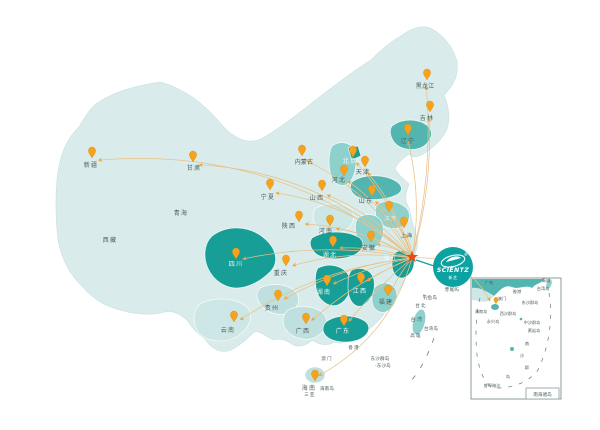  Describe the element at coordinates (427, 118) in the screenshot. I see `map-label: 吉林` at that location.